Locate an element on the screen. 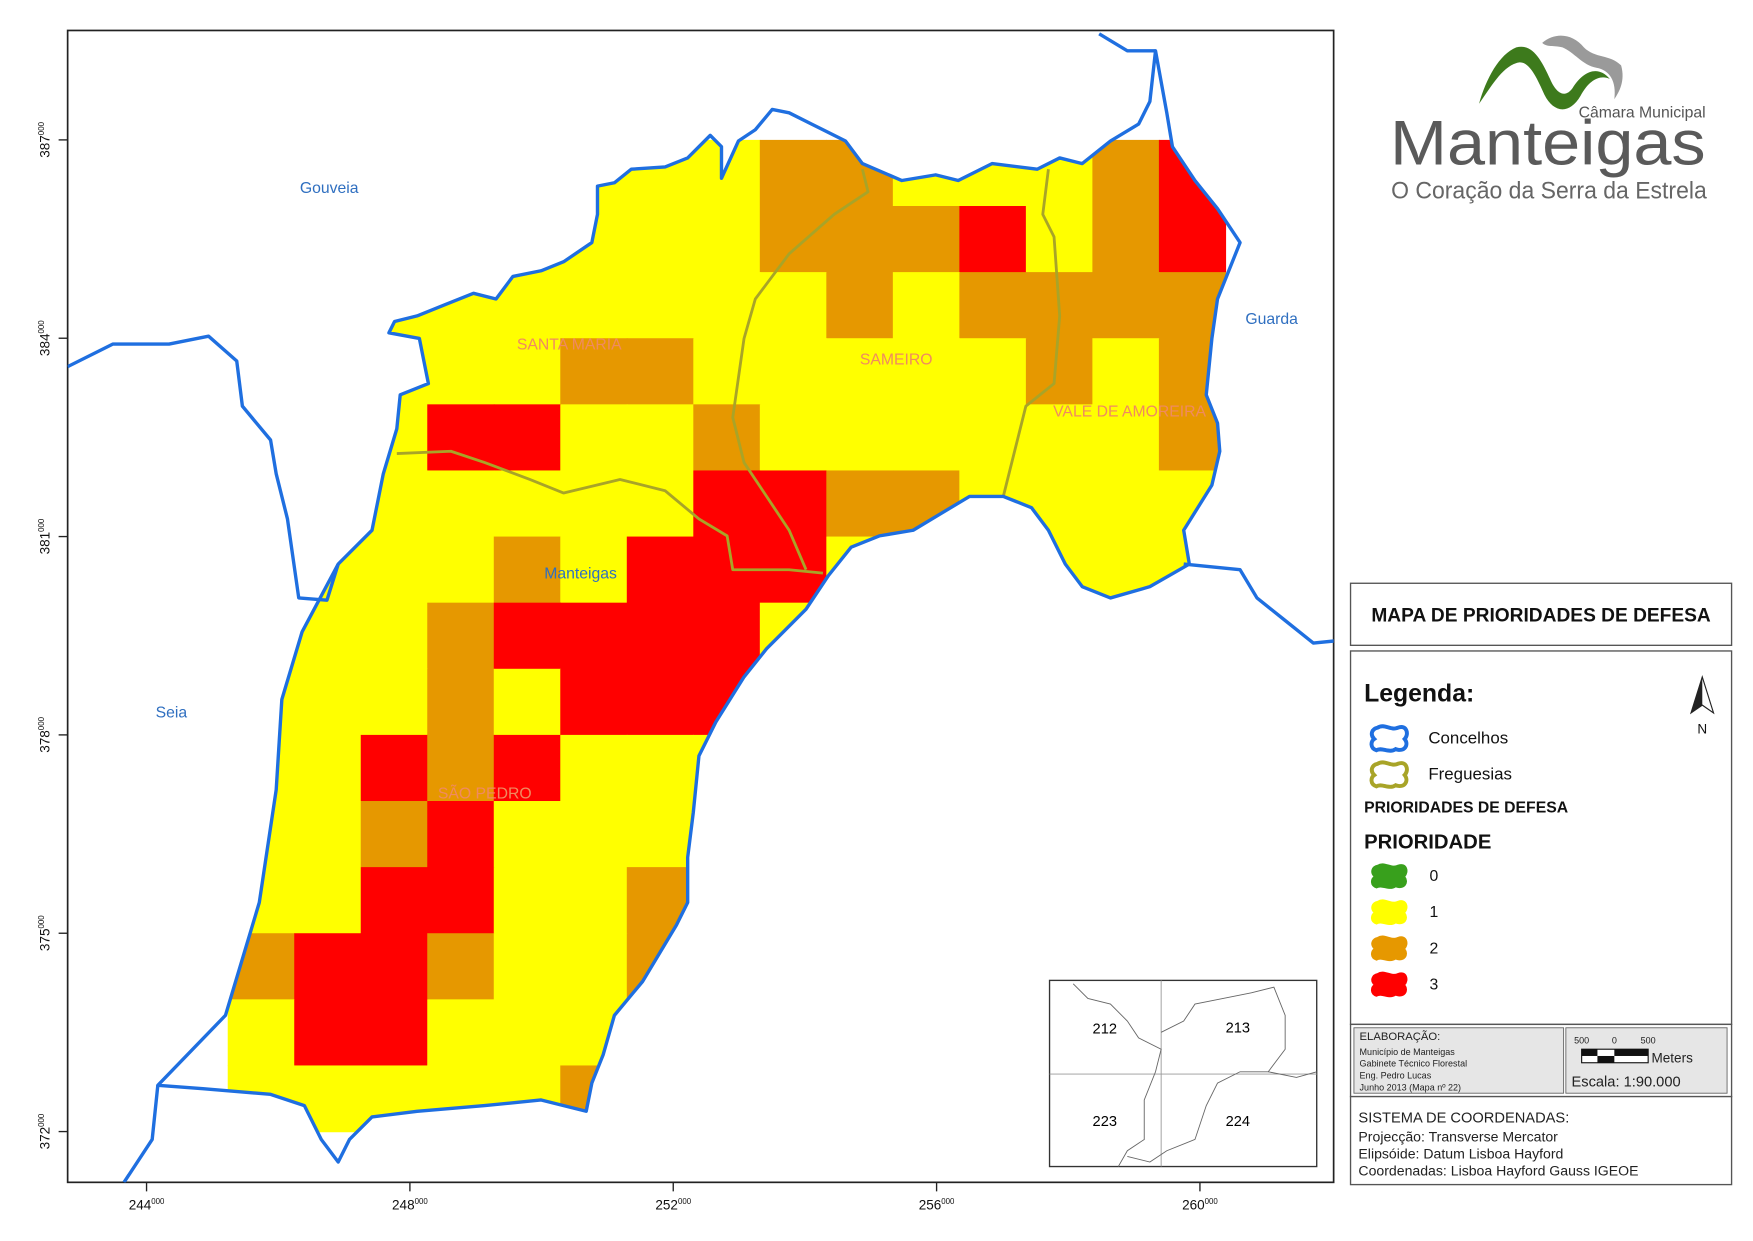 This screenshot has height=1241, width=1753. inset-map: 212 213 223 224 is located at coordinates (1183, 1073).